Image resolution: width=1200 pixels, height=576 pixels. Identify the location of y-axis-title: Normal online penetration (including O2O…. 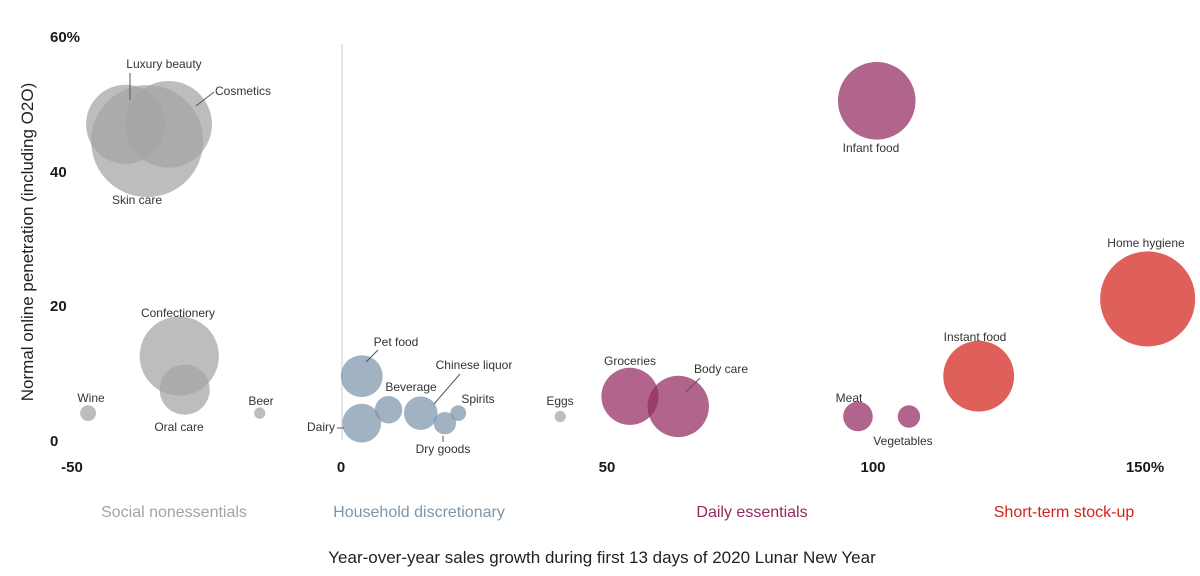
(27, 242).